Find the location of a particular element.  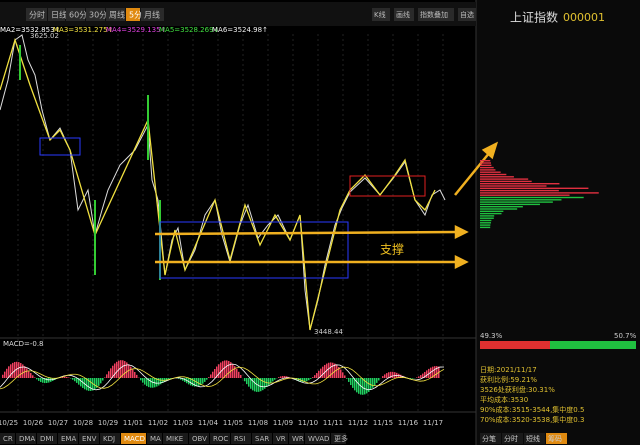

indicator-label: OBV is located at coordinates (199, 439).